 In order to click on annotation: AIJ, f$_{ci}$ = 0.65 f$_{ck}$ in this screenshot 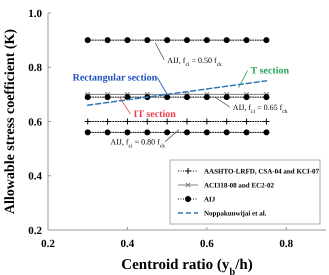, I will do `click(260, 109)`.